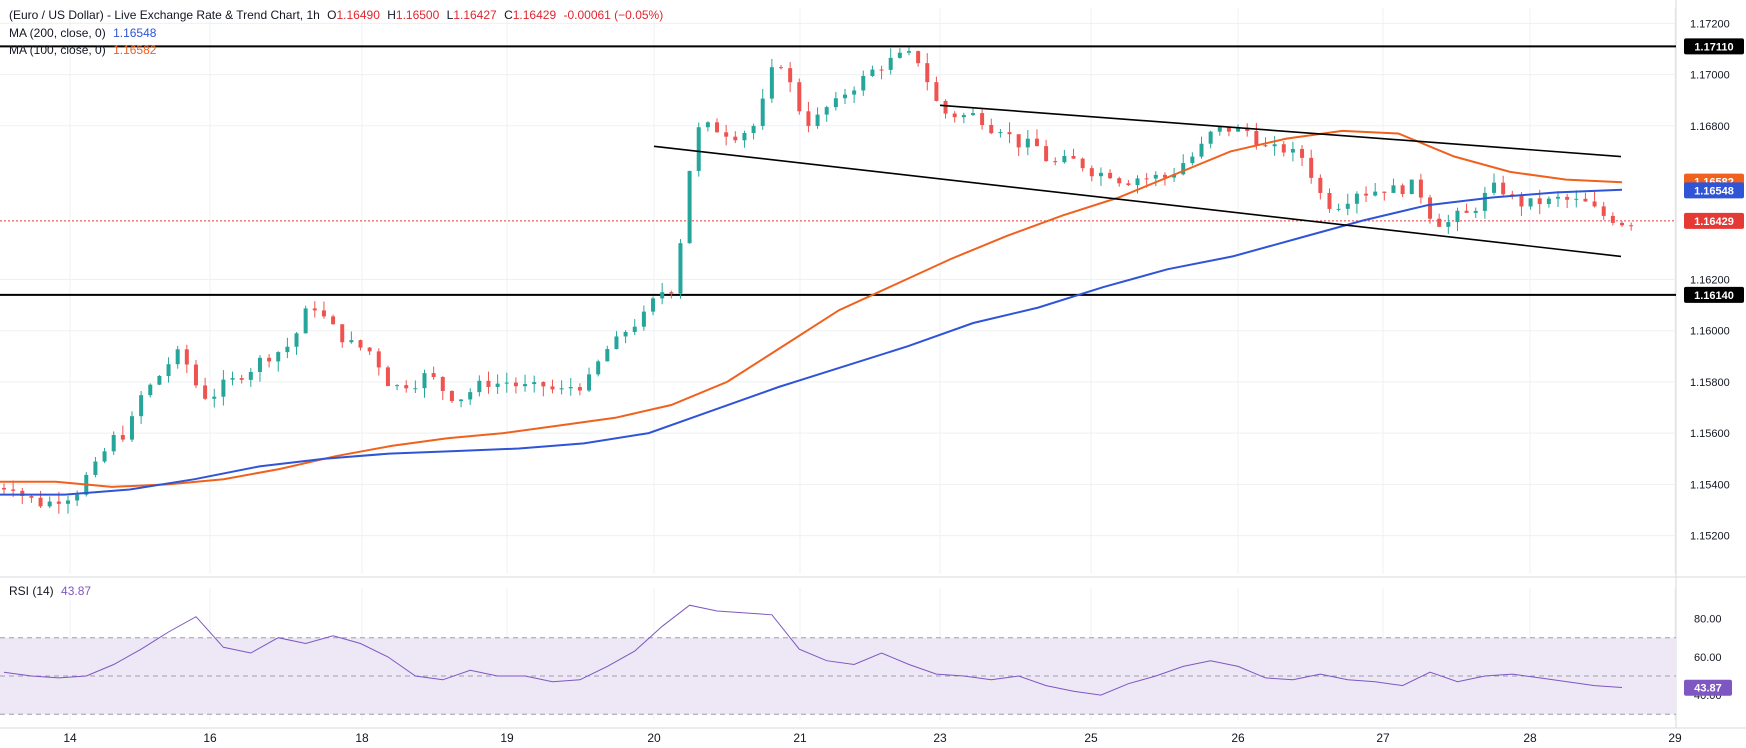  I want to click on legend-ma200: MA (200, close, 0) 1.16548, so click(82, 33).